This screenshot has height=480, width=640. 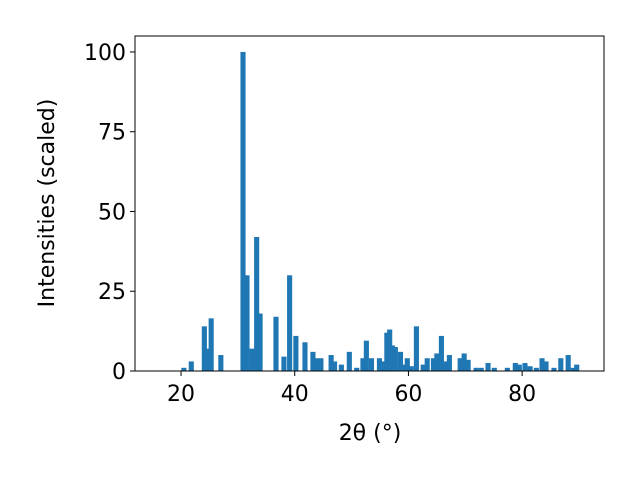 What do you see at coordinates (408, 394) in the screenshot?
I see `x-tick-label: 60` at bounding box center [408, 394].